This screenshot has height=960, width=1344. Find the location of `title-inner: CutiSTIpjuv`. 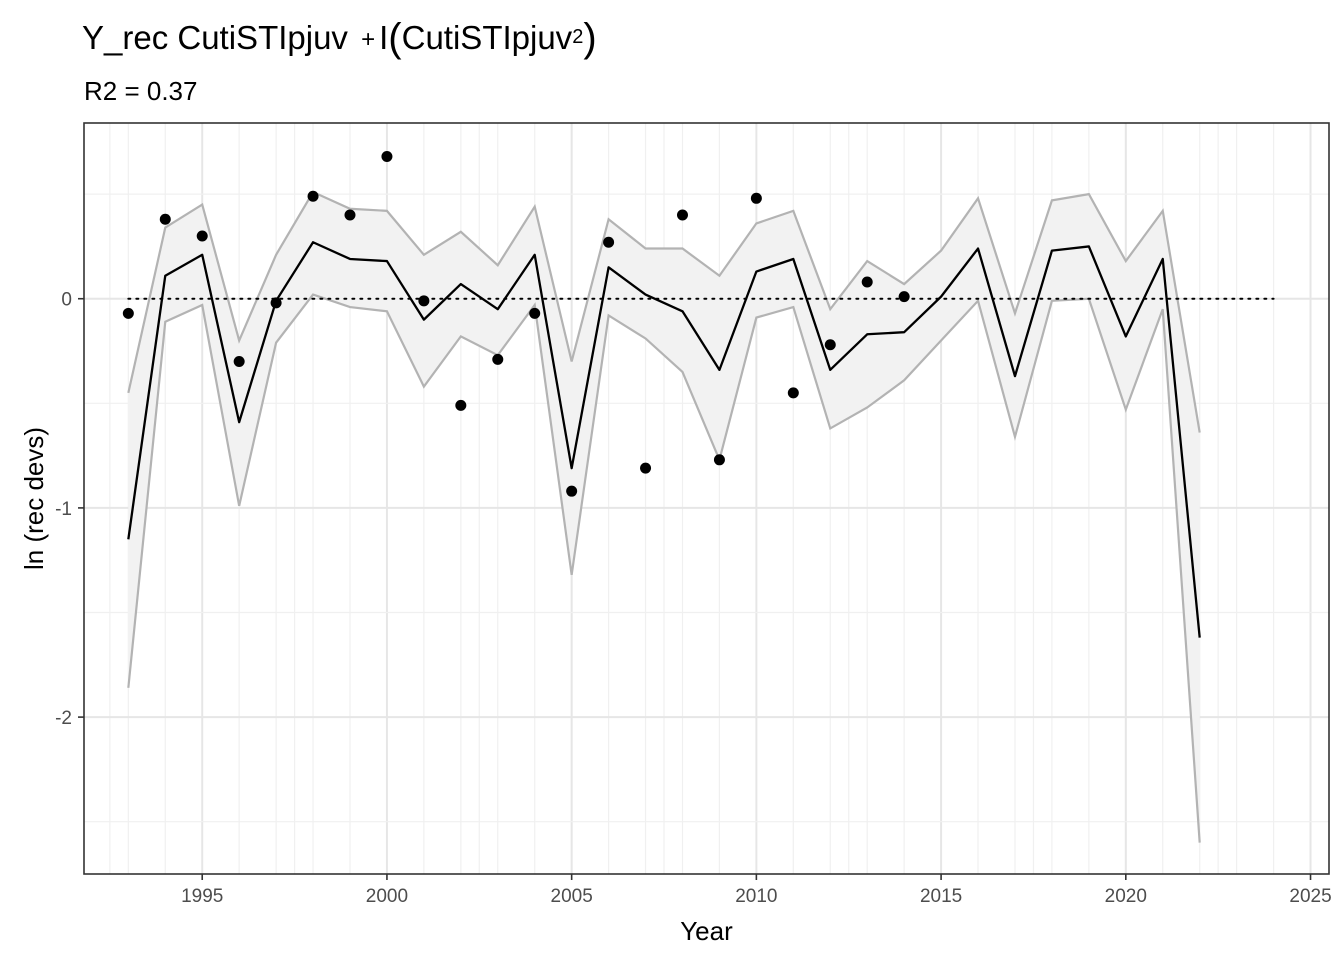

title-inner: CutiSTIpjuv is located at coordinates (487, 37).